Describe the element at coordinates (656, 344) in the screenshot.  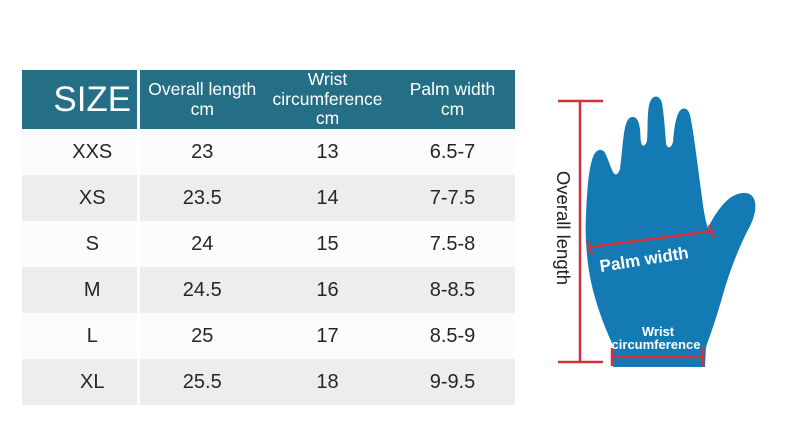
I see `wrist-circumference-label-line2: circumference` at that location.